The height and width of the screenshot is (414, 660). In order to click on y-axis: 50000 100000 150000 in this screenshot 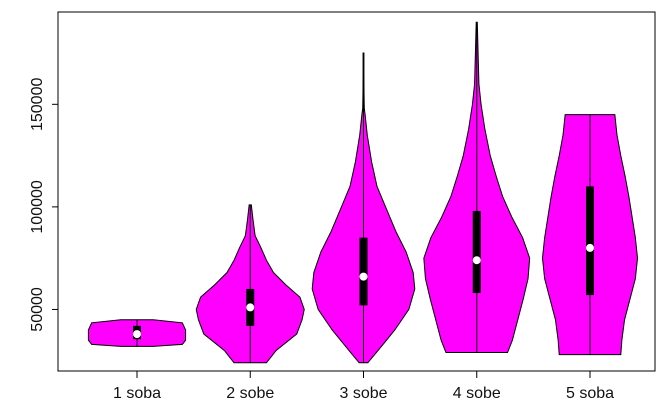, I will do `click(43, 205)`.